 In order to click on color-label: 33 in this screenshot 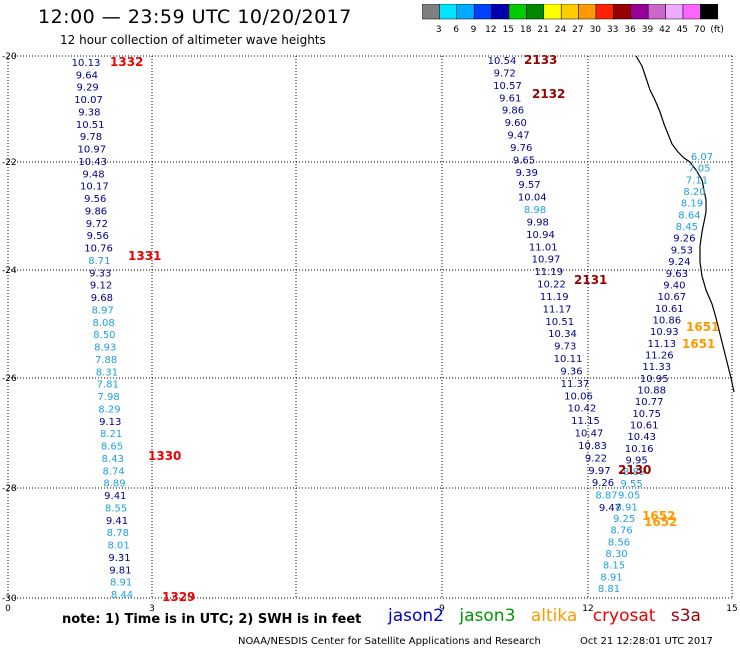, I will do `click(612, 30)`.